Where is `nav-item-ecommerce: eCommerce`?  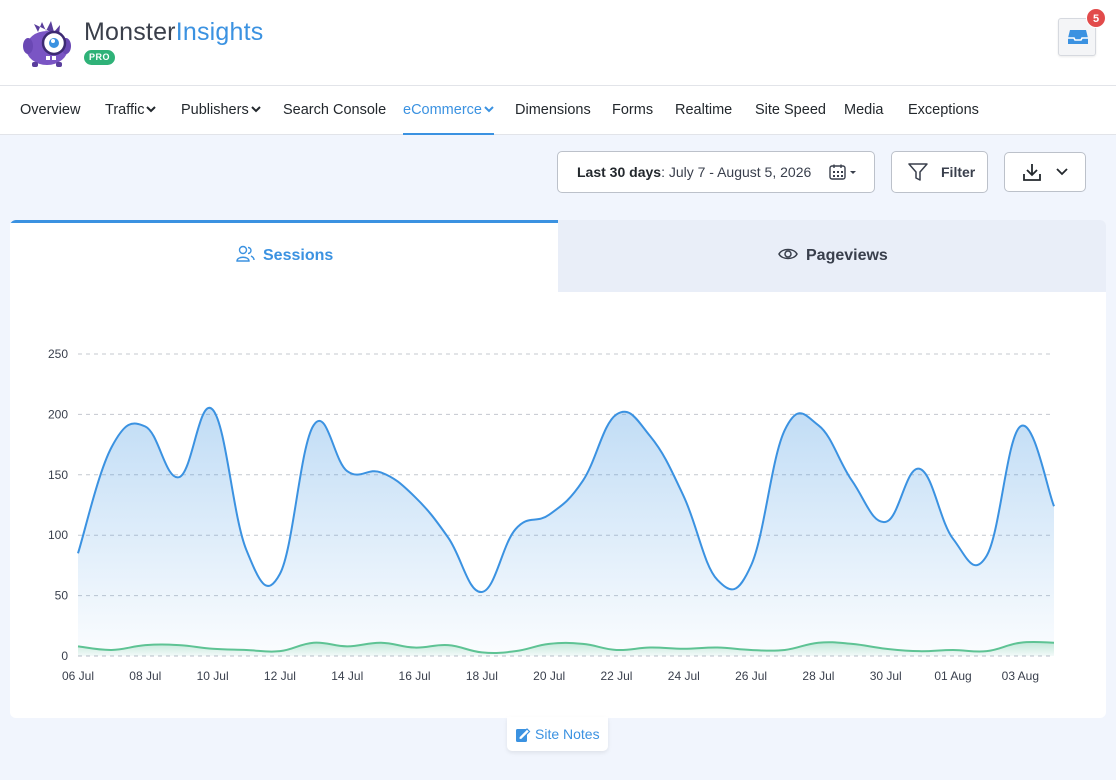
nav-item-ecommerce: eCommerce is located at coordinates (448, 110).